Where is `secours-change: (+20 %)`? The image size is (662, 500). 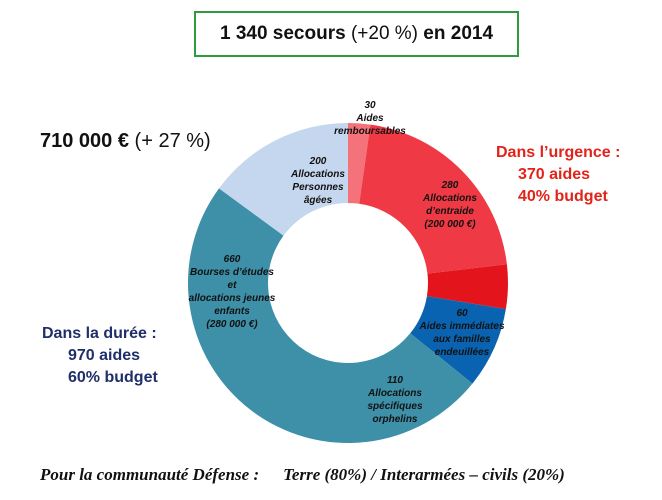 secours-change: (+20 %) is located at coordinates (384, 33).